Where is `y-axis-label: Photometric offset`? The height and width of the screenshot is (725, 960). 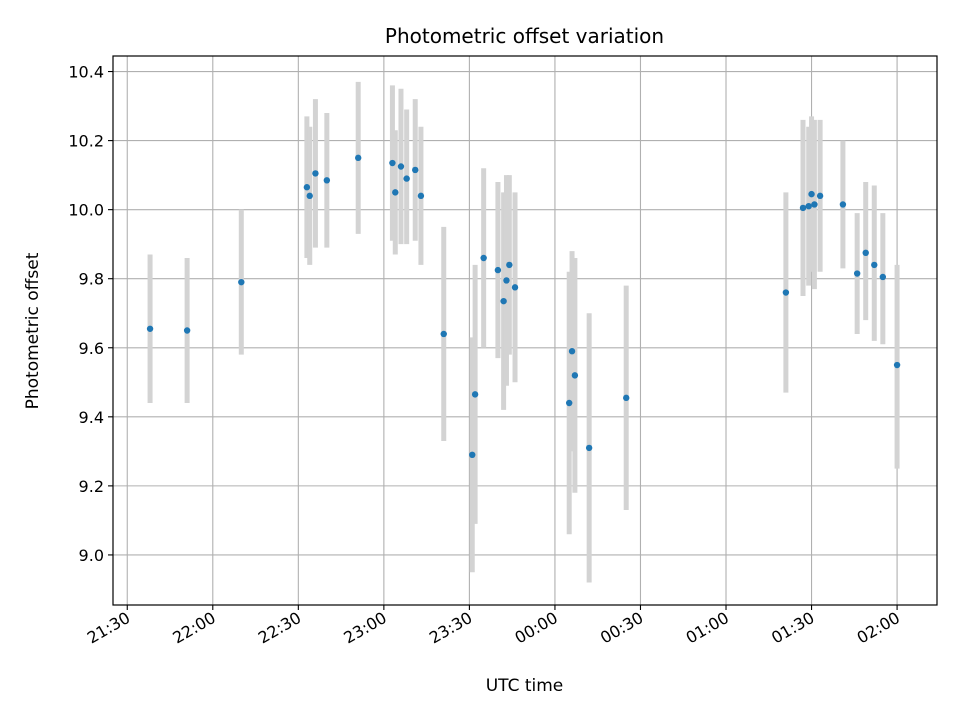
y-axis-label: Photometric offset is located at coordinates (33, 330).